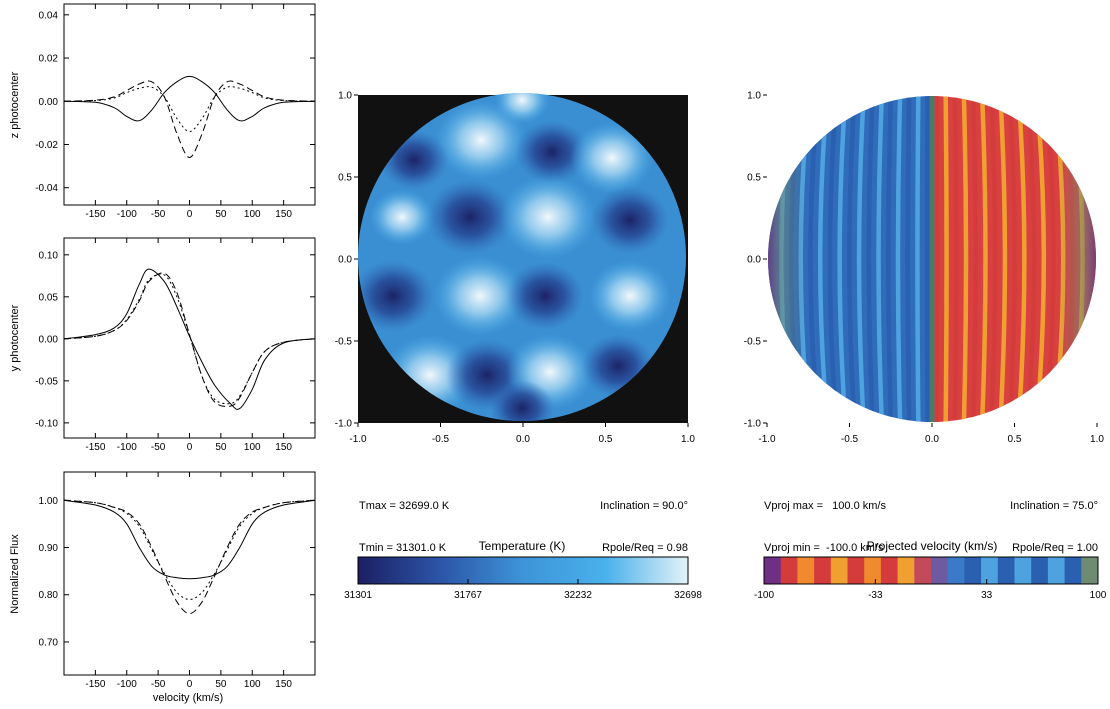 The height and width of the screenshot is (709, 1110). What do you see at coordinates (523, 590) in the screenshot?
I see `colorbar-ticks: 31301 31767 32232 32698` at bounding box center [523, 590].